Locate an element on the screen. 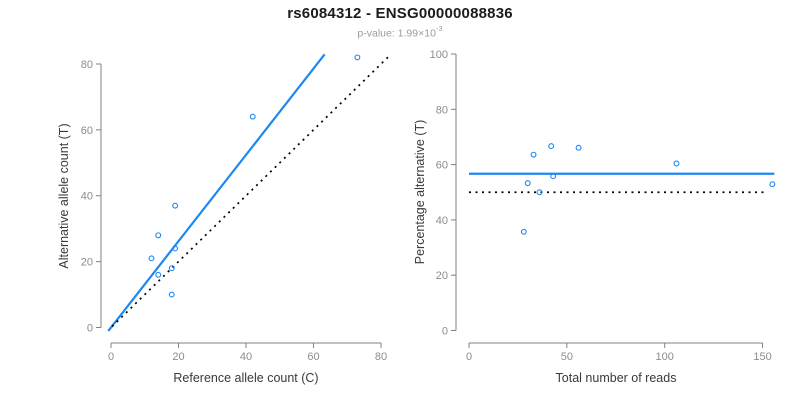  x-tick-label: 20 is located at coordinates (178, 357).